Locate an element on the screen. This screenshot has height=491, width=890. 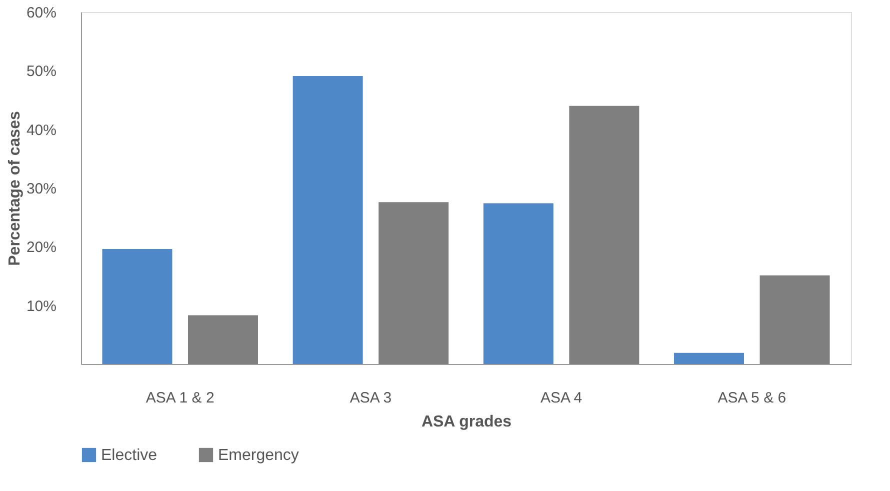
y-tick-label: 60% is located at coordinates (41, 13).